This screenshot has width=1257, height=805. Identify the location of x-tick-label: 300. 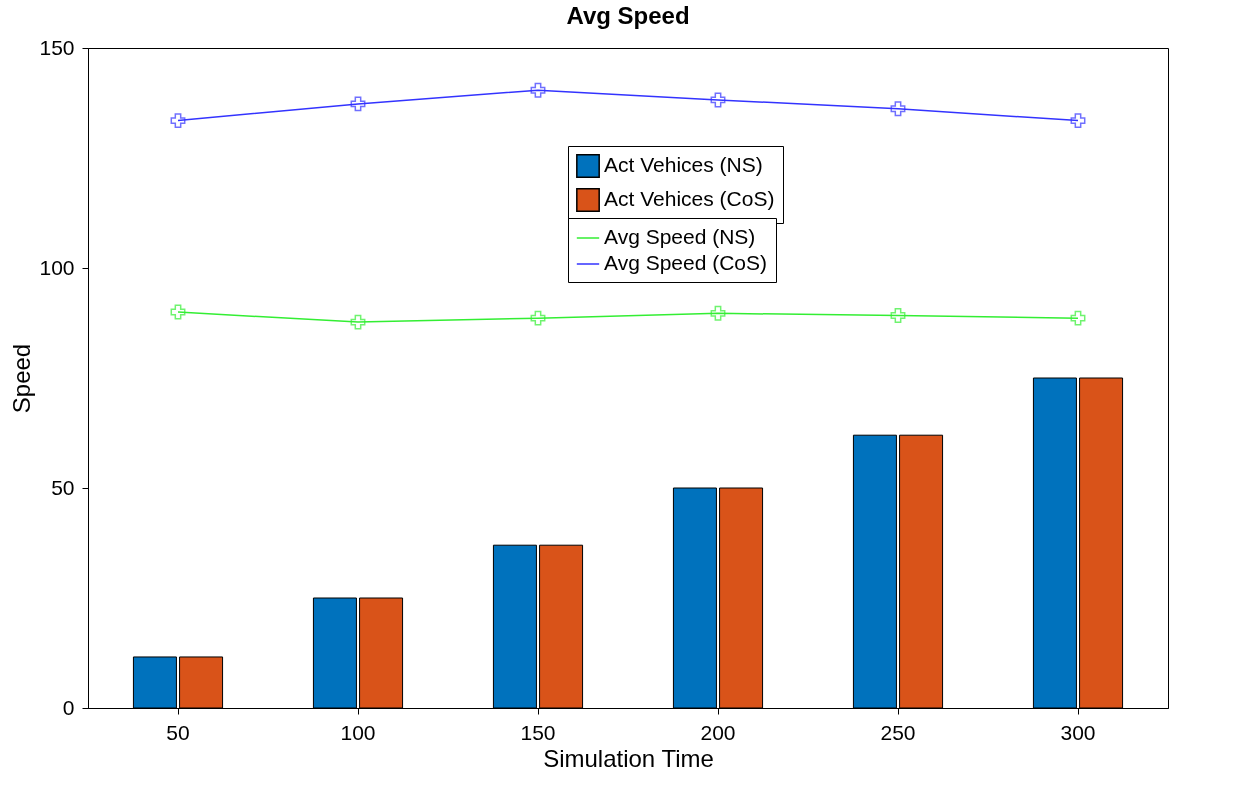
(1078, 732).